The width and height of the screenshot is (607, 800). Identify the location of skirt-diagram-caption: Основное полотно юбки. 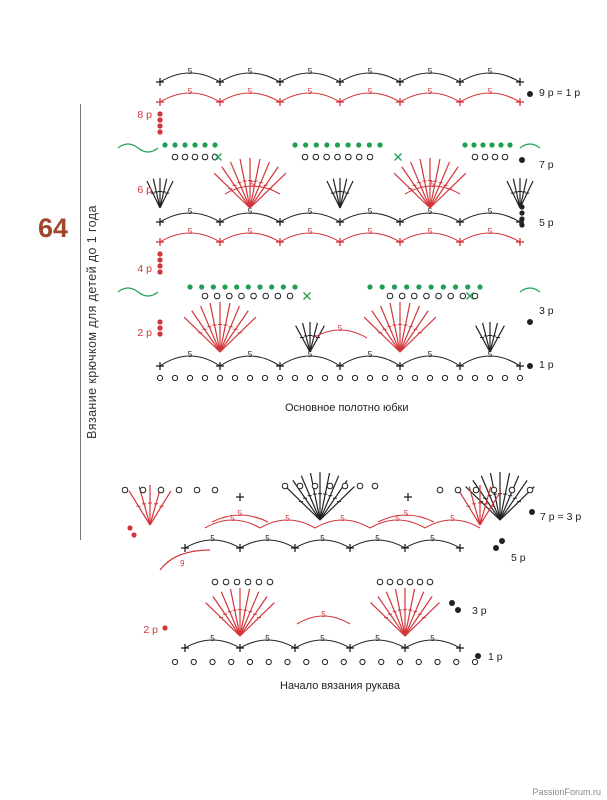
(347, 408).